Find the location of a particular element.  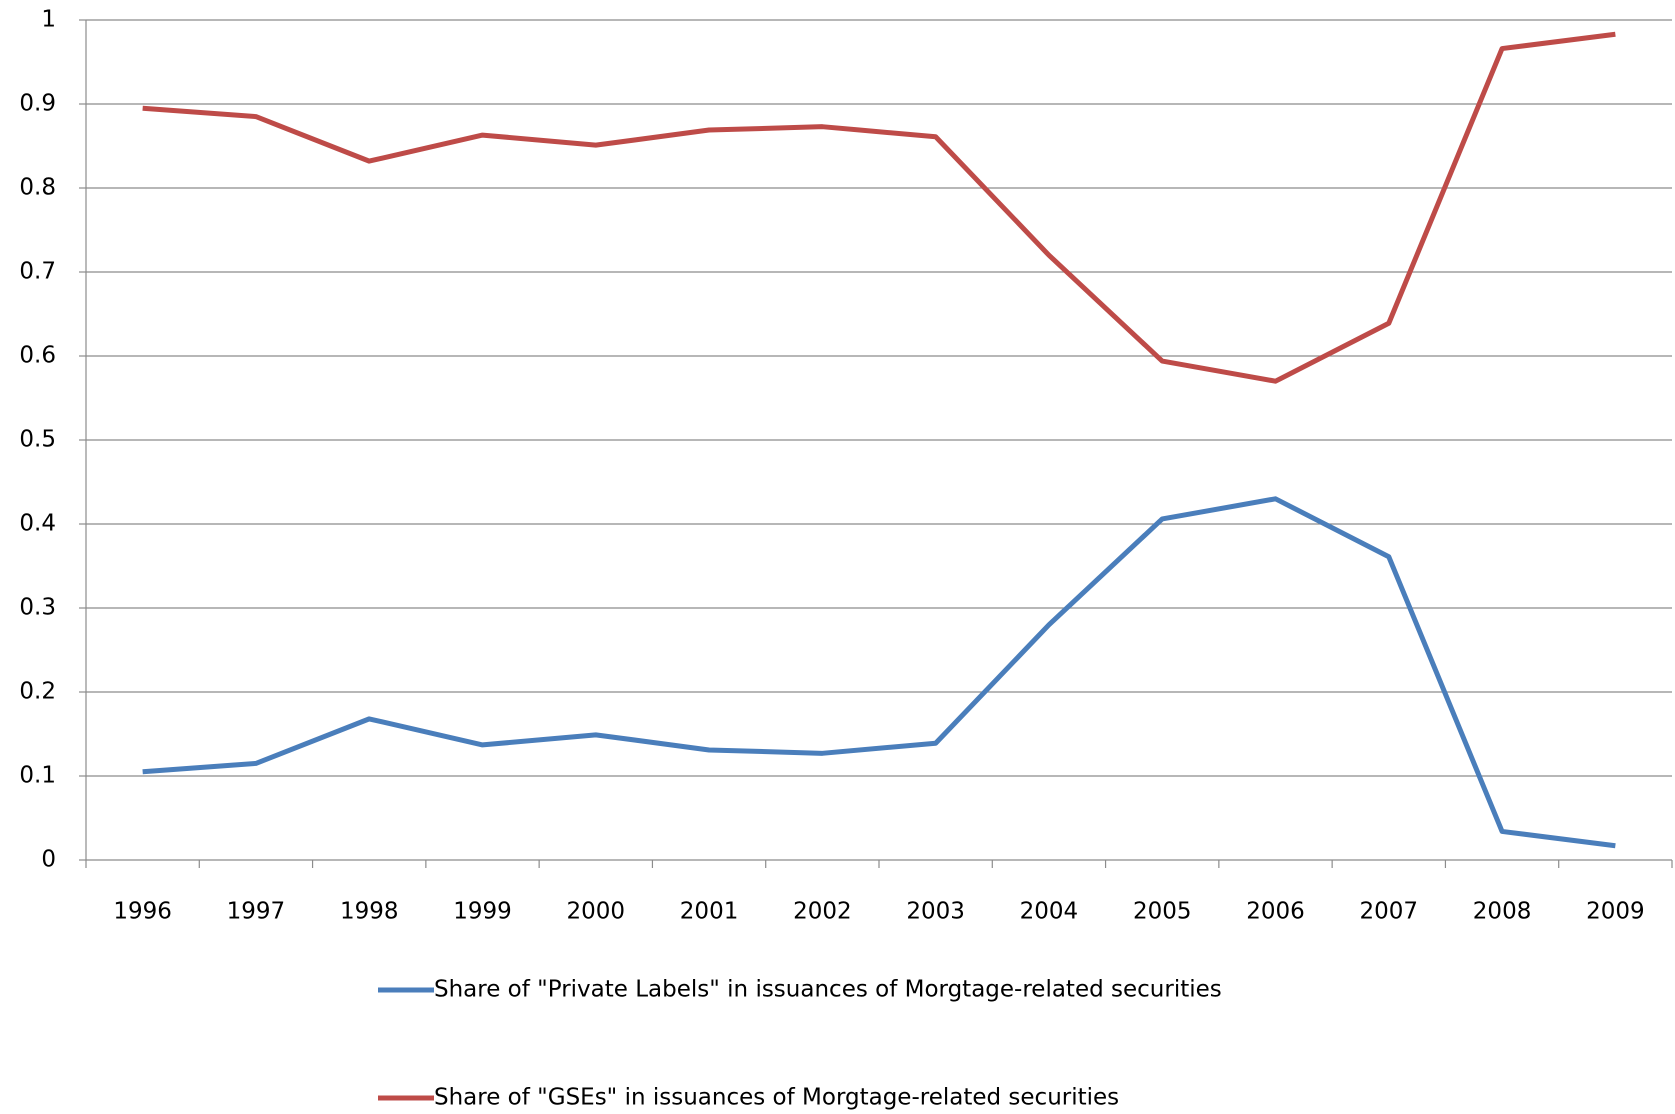

x-tick-label: 2000 is located at coordinates (596, 912).